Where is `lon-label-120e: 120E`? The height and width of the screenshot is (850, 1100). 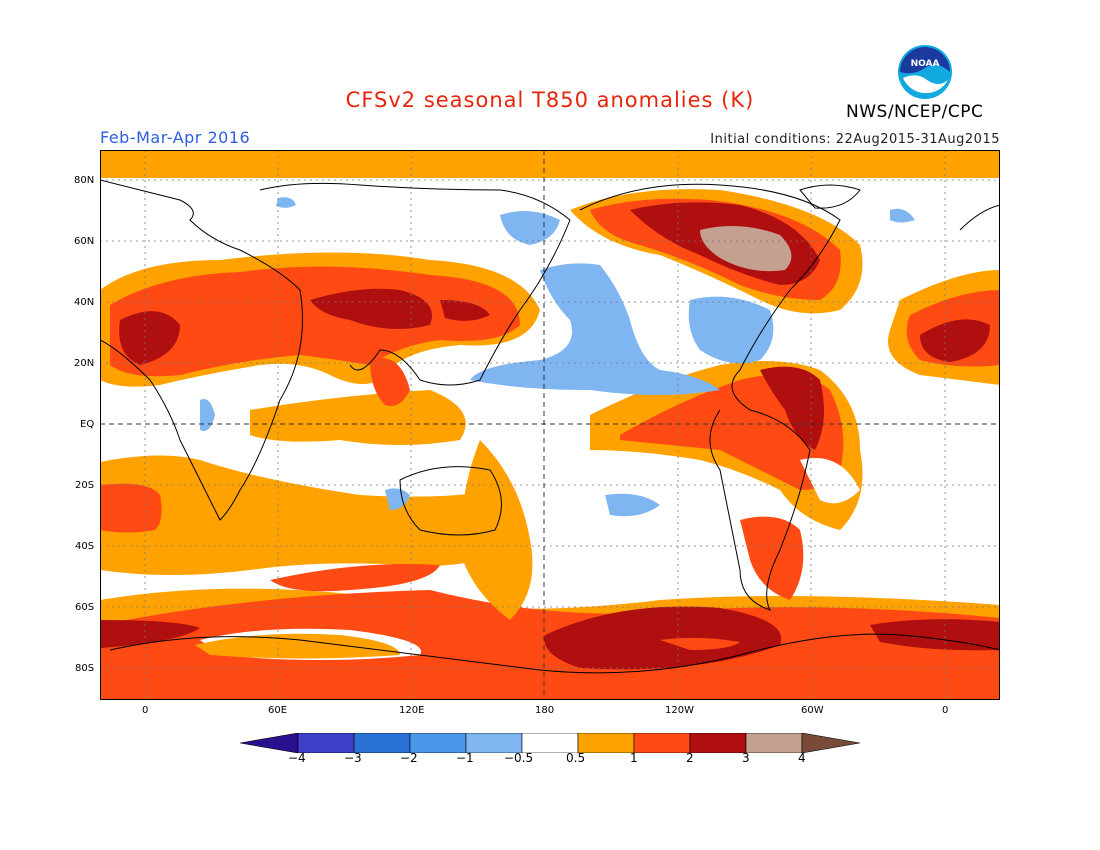
lon-label-120e: 120E is located at coordinates (412, 710).